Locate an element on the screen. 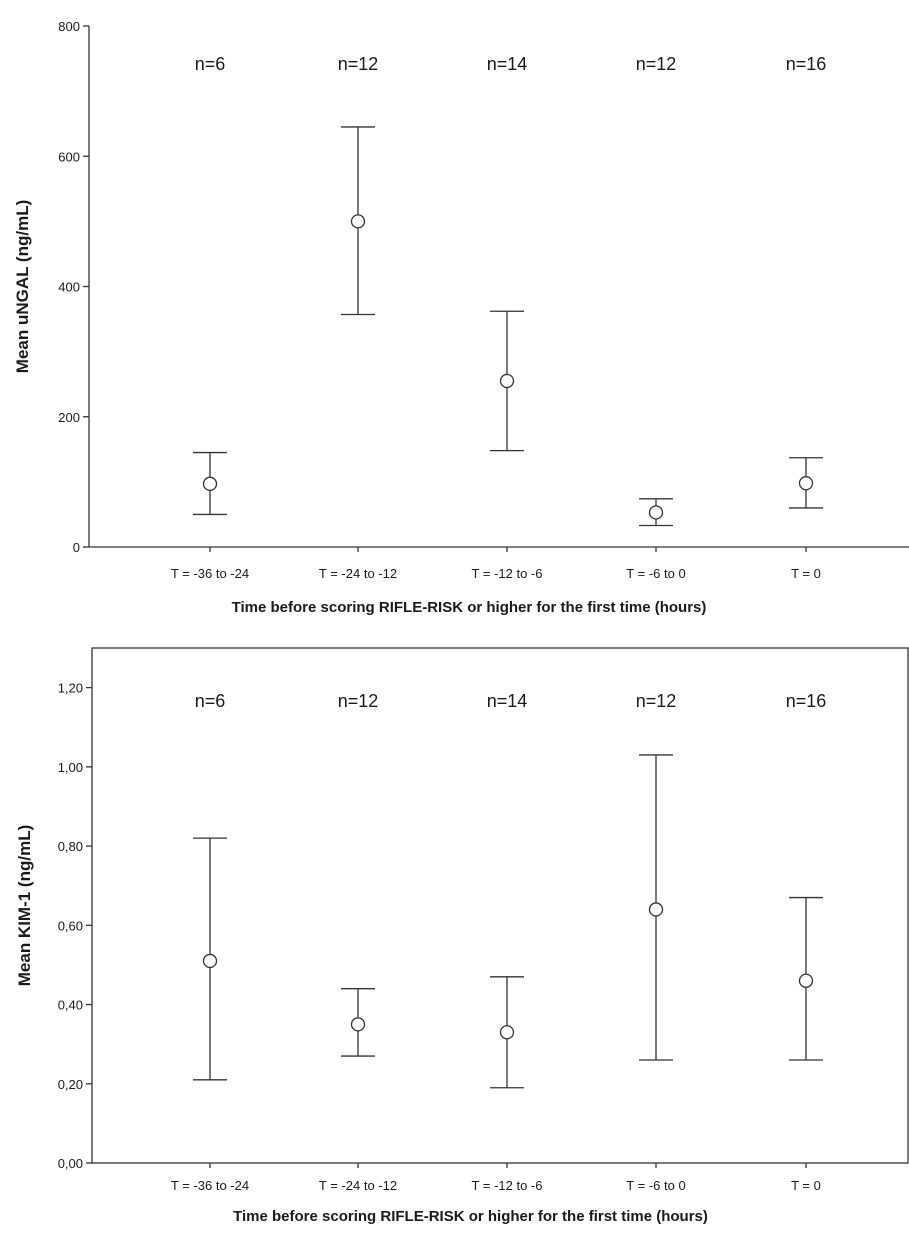 The height and width of the screenshot is (1234, 909). y-tick-label: 0,40 is located at coordinates (70, 1005).